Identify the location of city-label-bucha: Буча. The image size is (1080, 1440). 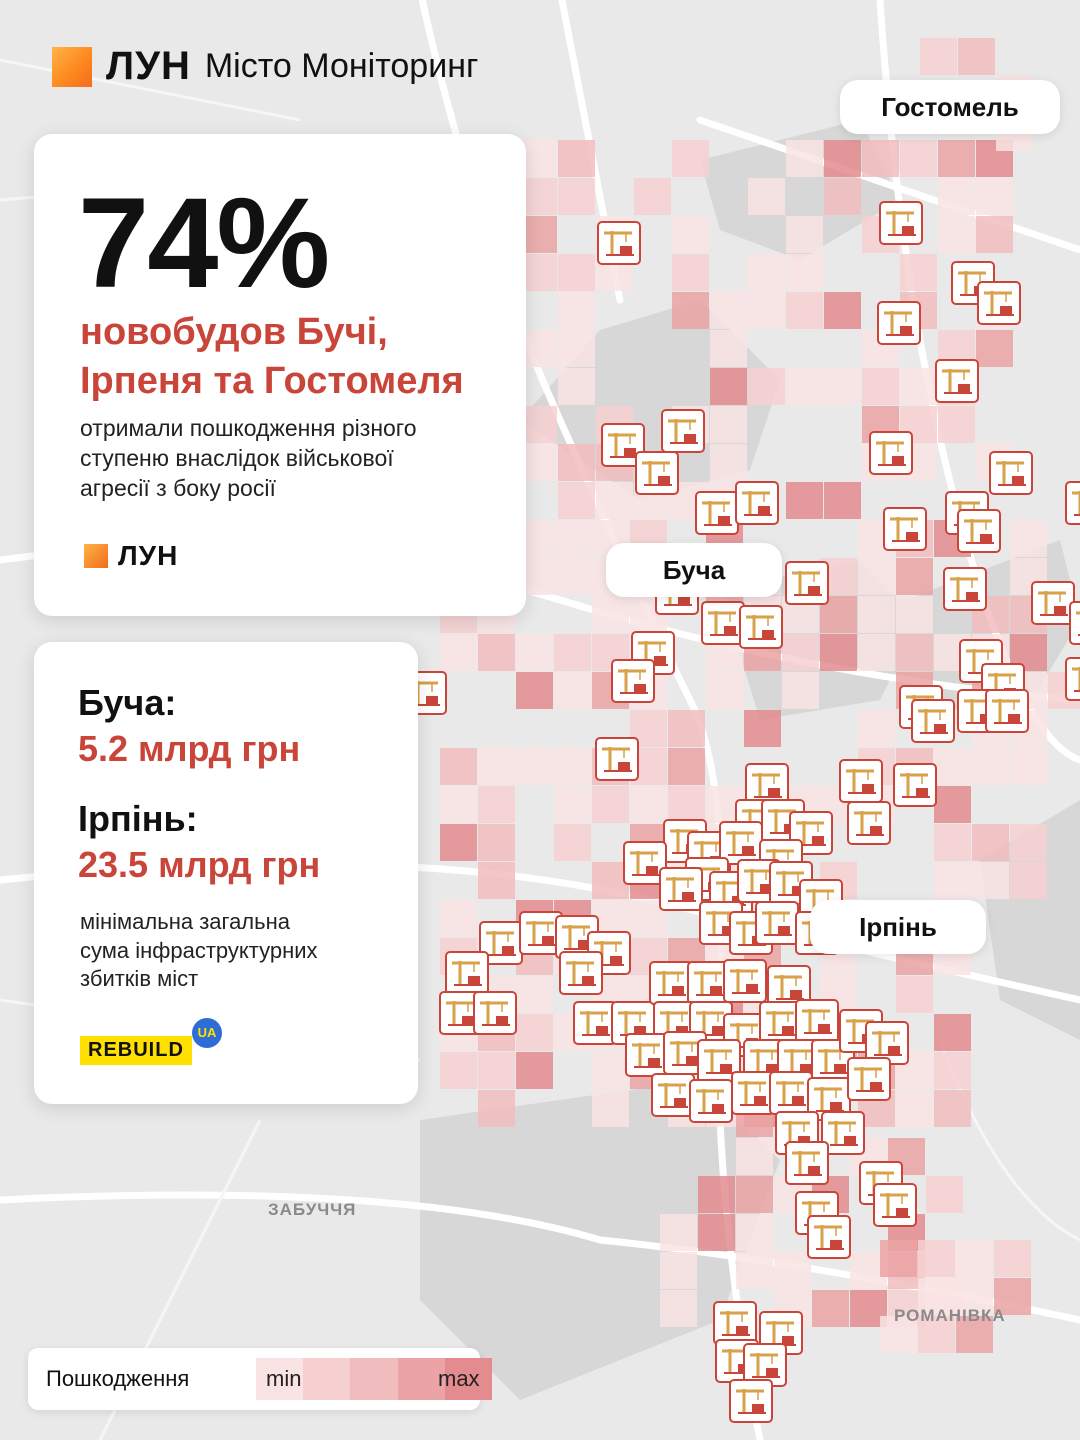
(694, 570).